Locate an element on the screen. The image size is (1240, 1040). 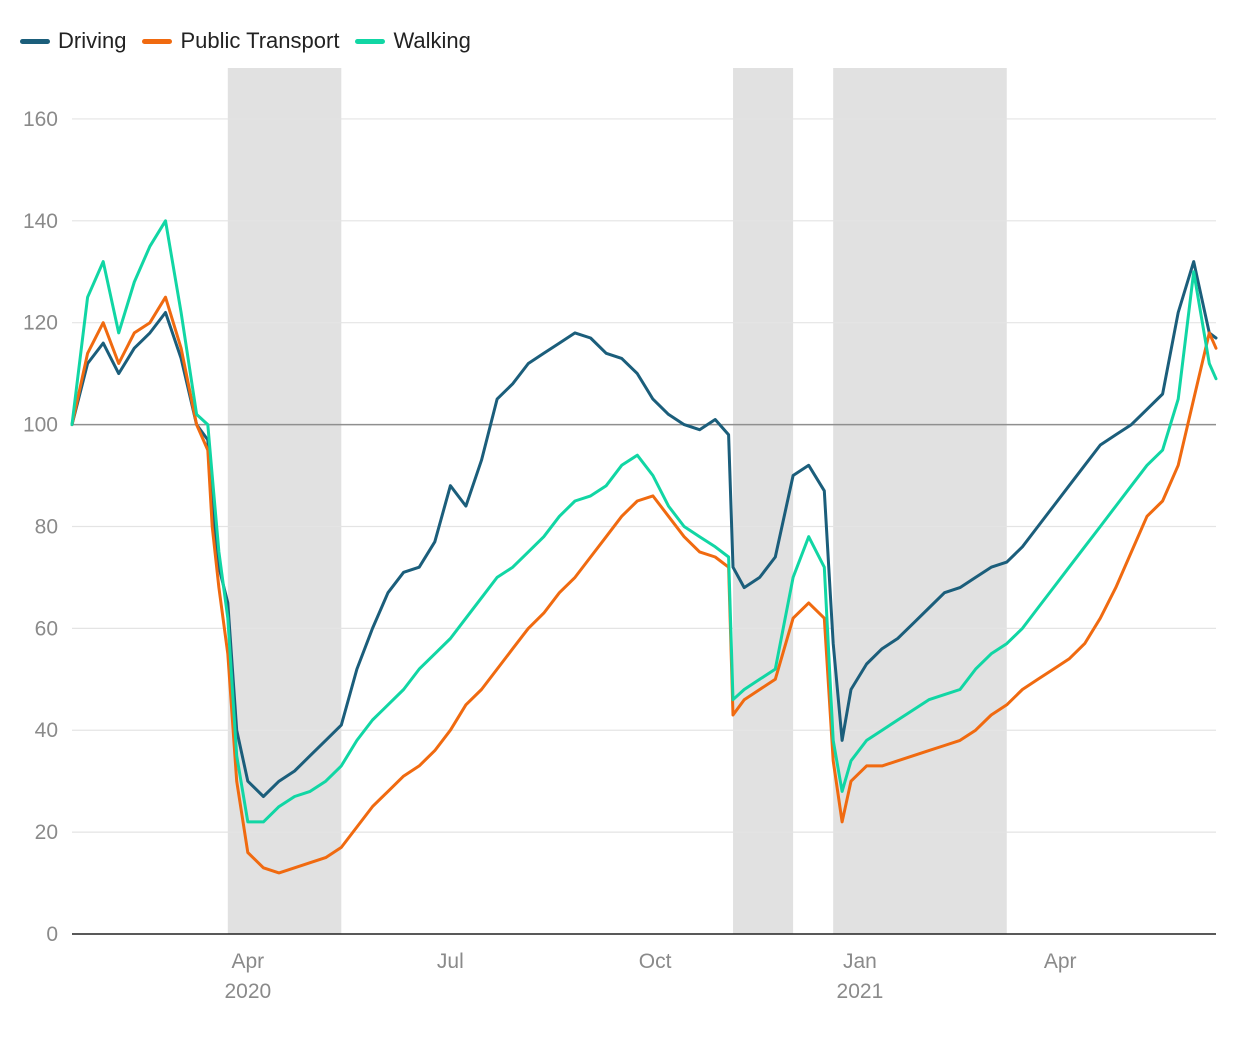
legend-label-public-transport: Public Transport is located at coordinates (260, 40).